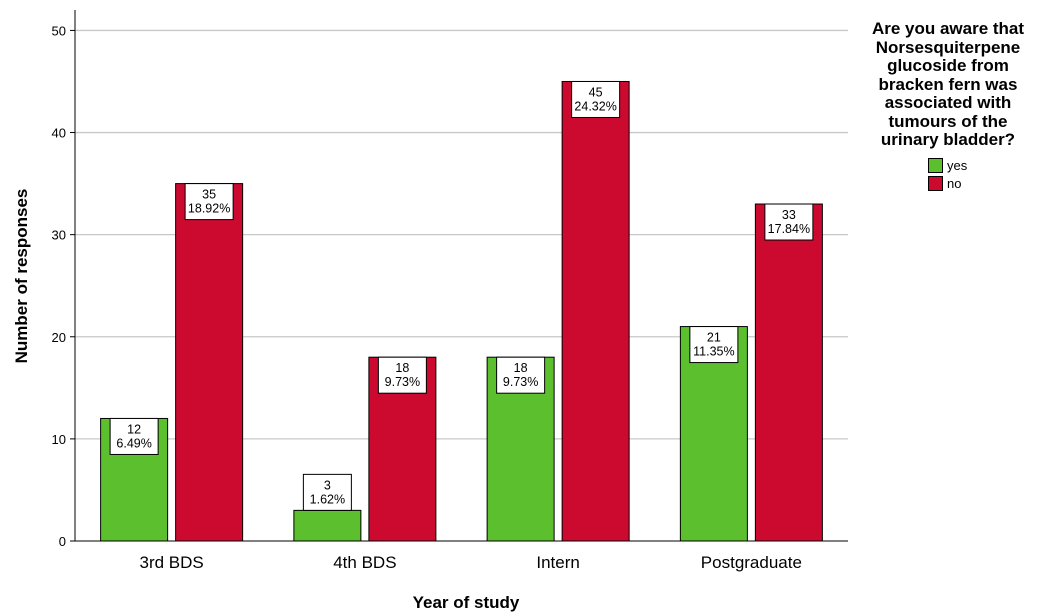  What do you see at coordinates (364, 562) in the screenshot?
I see `x-tick-label: 4th BDS` at bounding box center [364, 562].